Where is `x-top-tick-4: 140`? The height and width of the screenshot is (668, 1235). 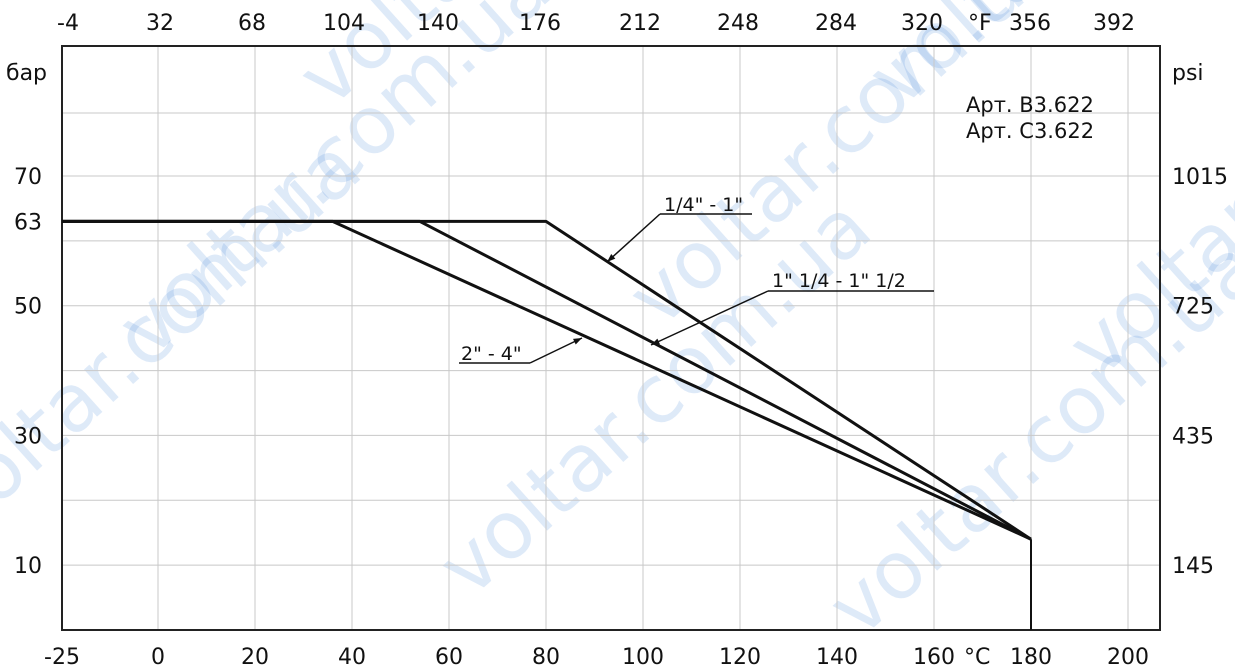
x-top-tick-4: 140 is located at coordinates (438, 23).